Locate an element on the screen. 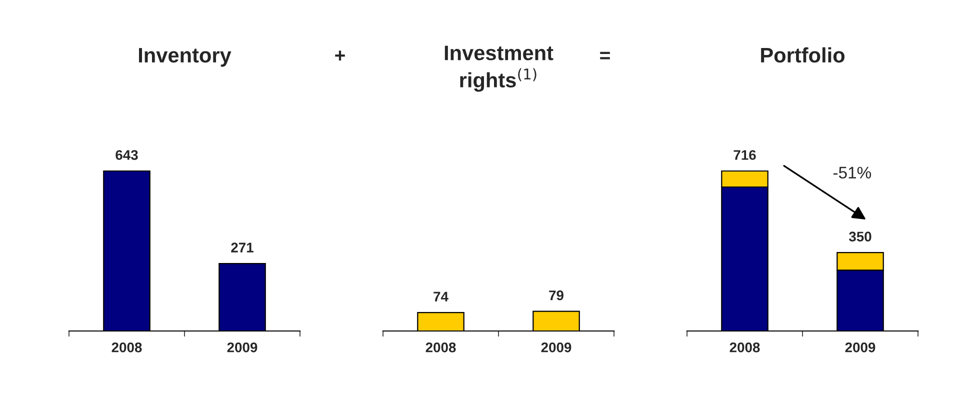 The image size is (979, 410). data-label: 79 is located at coordinates (556, 295).